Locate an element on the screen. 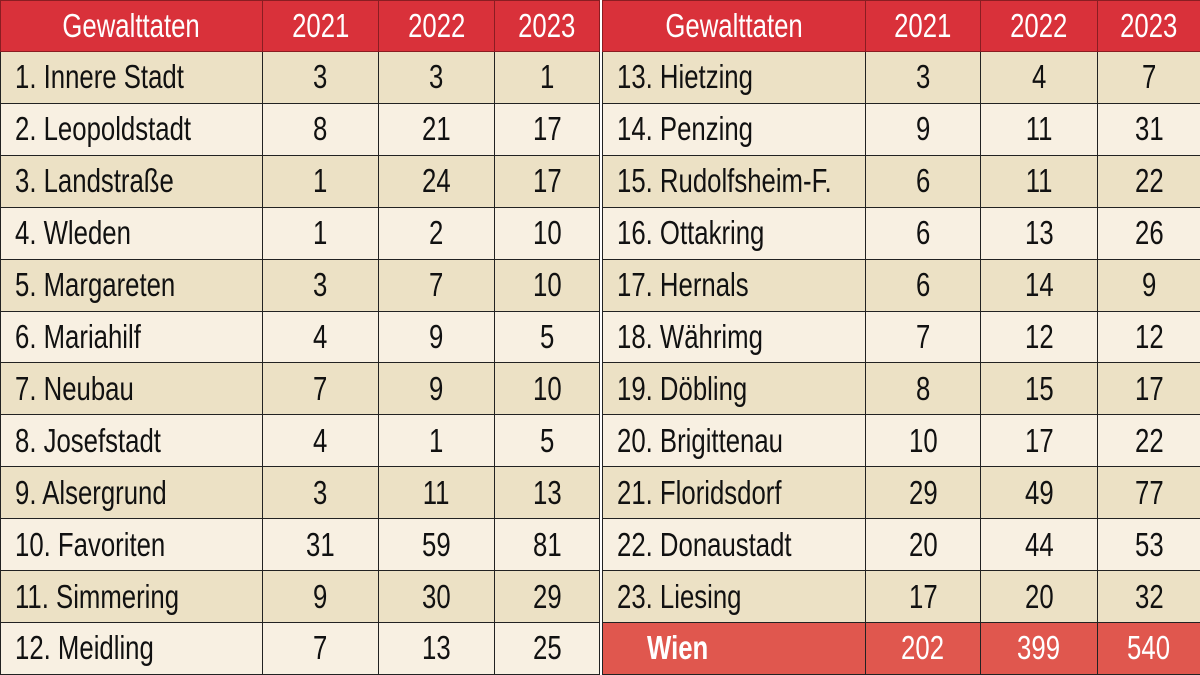  value-cell: 24 is located at coordinates (436, 181).